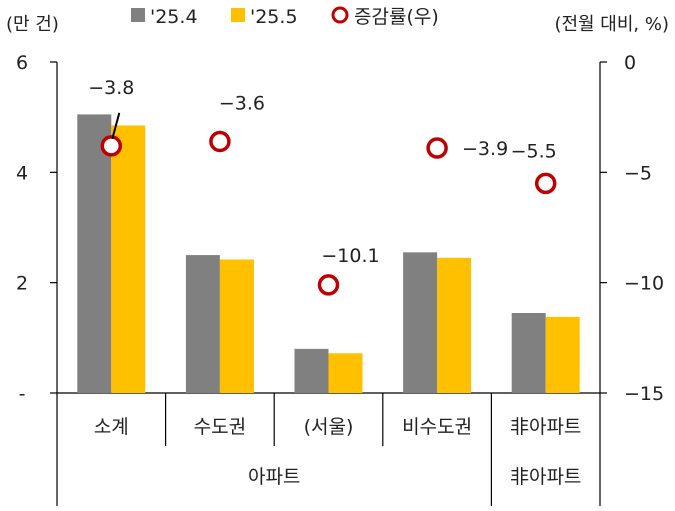 The image size is (675, 511). What do you see at coordinates (32, 24) in the screenshot?
I see `left-axis-unit: (만 건)` at bounding box center [32, 24].